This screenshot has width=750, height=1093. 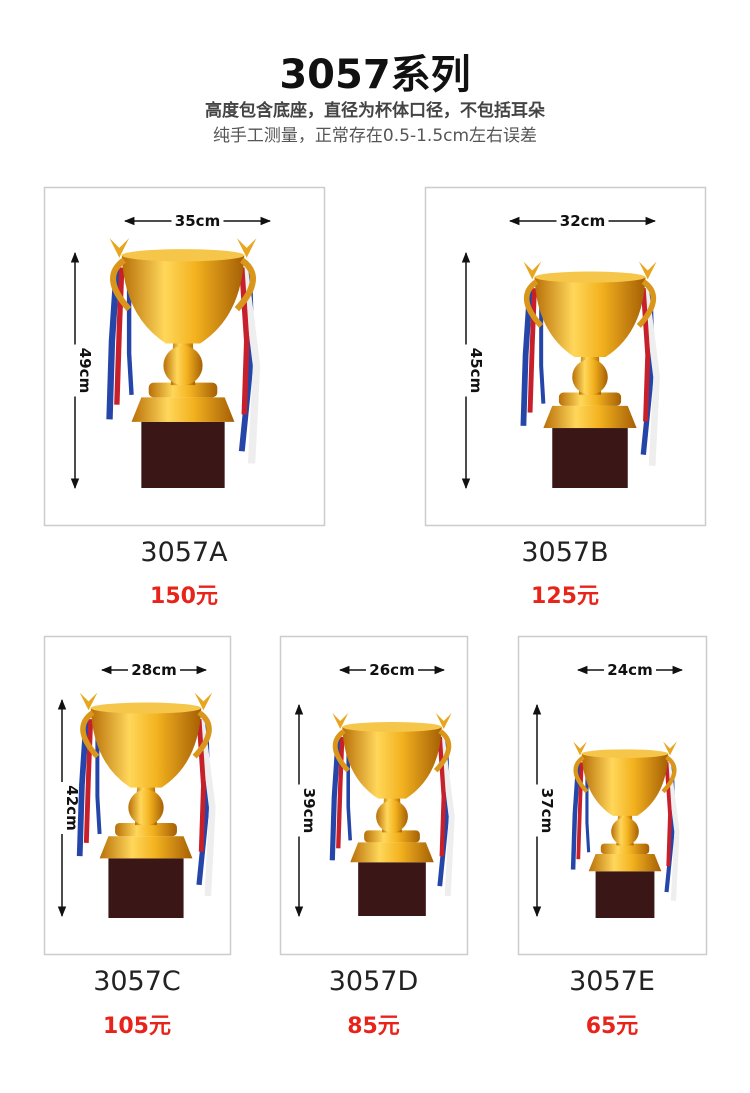 I want to click on height-label: 37cm, so click(x=547, y=810).